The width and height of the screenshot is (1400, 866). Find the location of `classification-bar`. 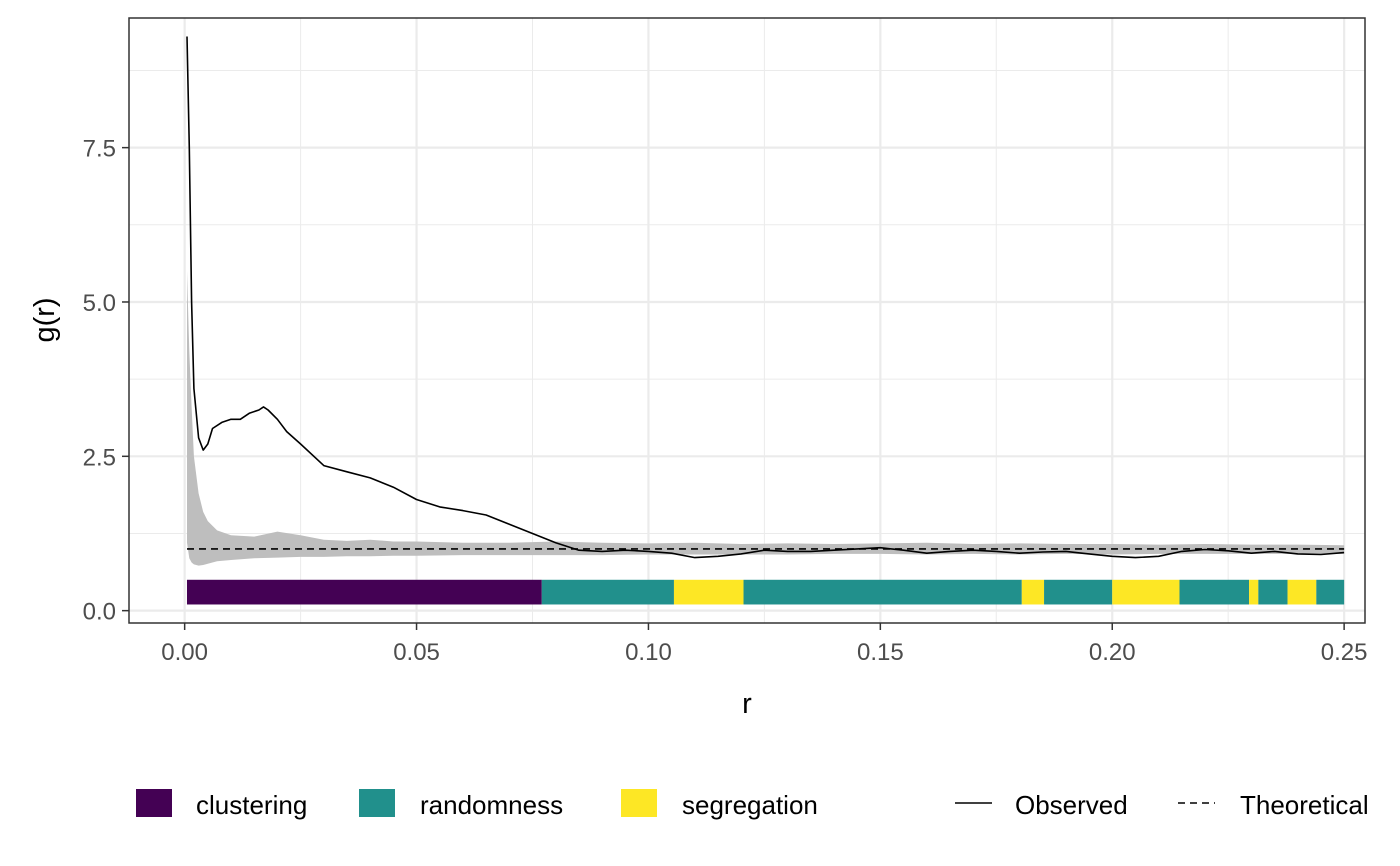

classification-bar is located at coordinates (765, 592).